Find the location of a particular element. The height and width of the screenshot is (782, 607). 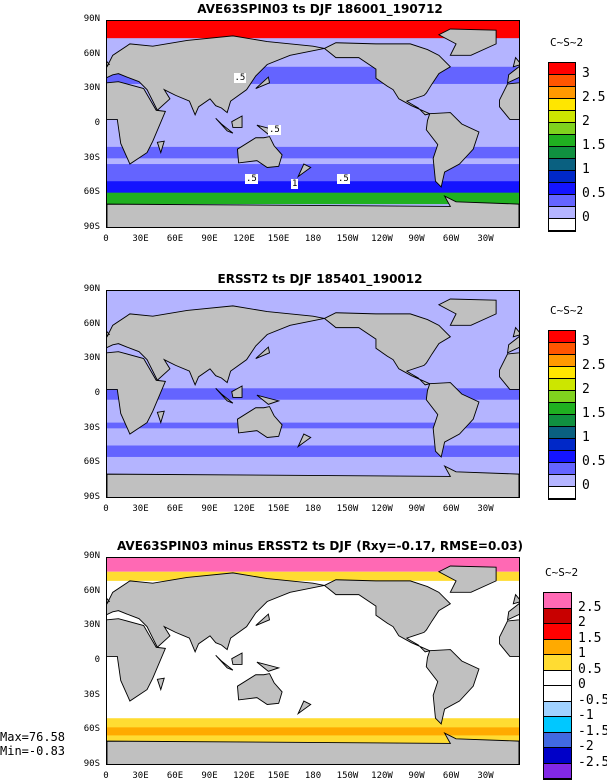

min-value: Min=-0.83 is located at coordinates (33, 751).